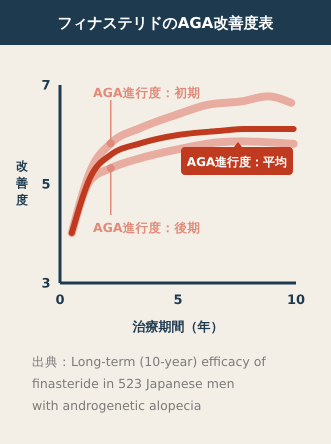 This screenshot has height=444, width=331. I want to click on x-tick-label: 0, so click(60, 300).